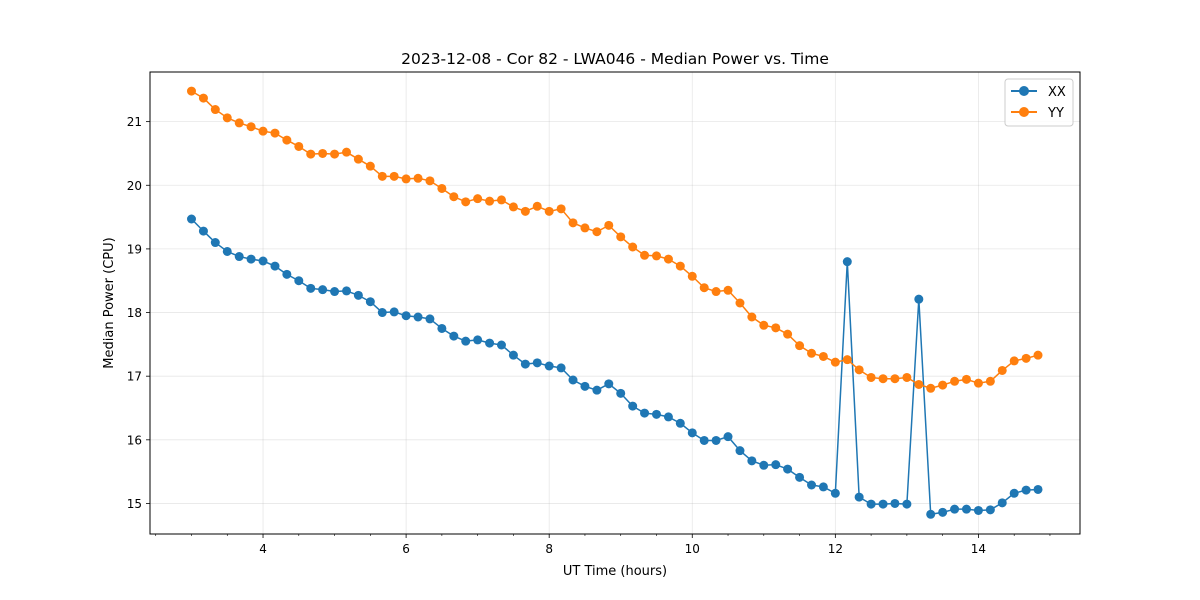  I want to click on y-axis-label: Median Power (CPU), so click(109, 302).